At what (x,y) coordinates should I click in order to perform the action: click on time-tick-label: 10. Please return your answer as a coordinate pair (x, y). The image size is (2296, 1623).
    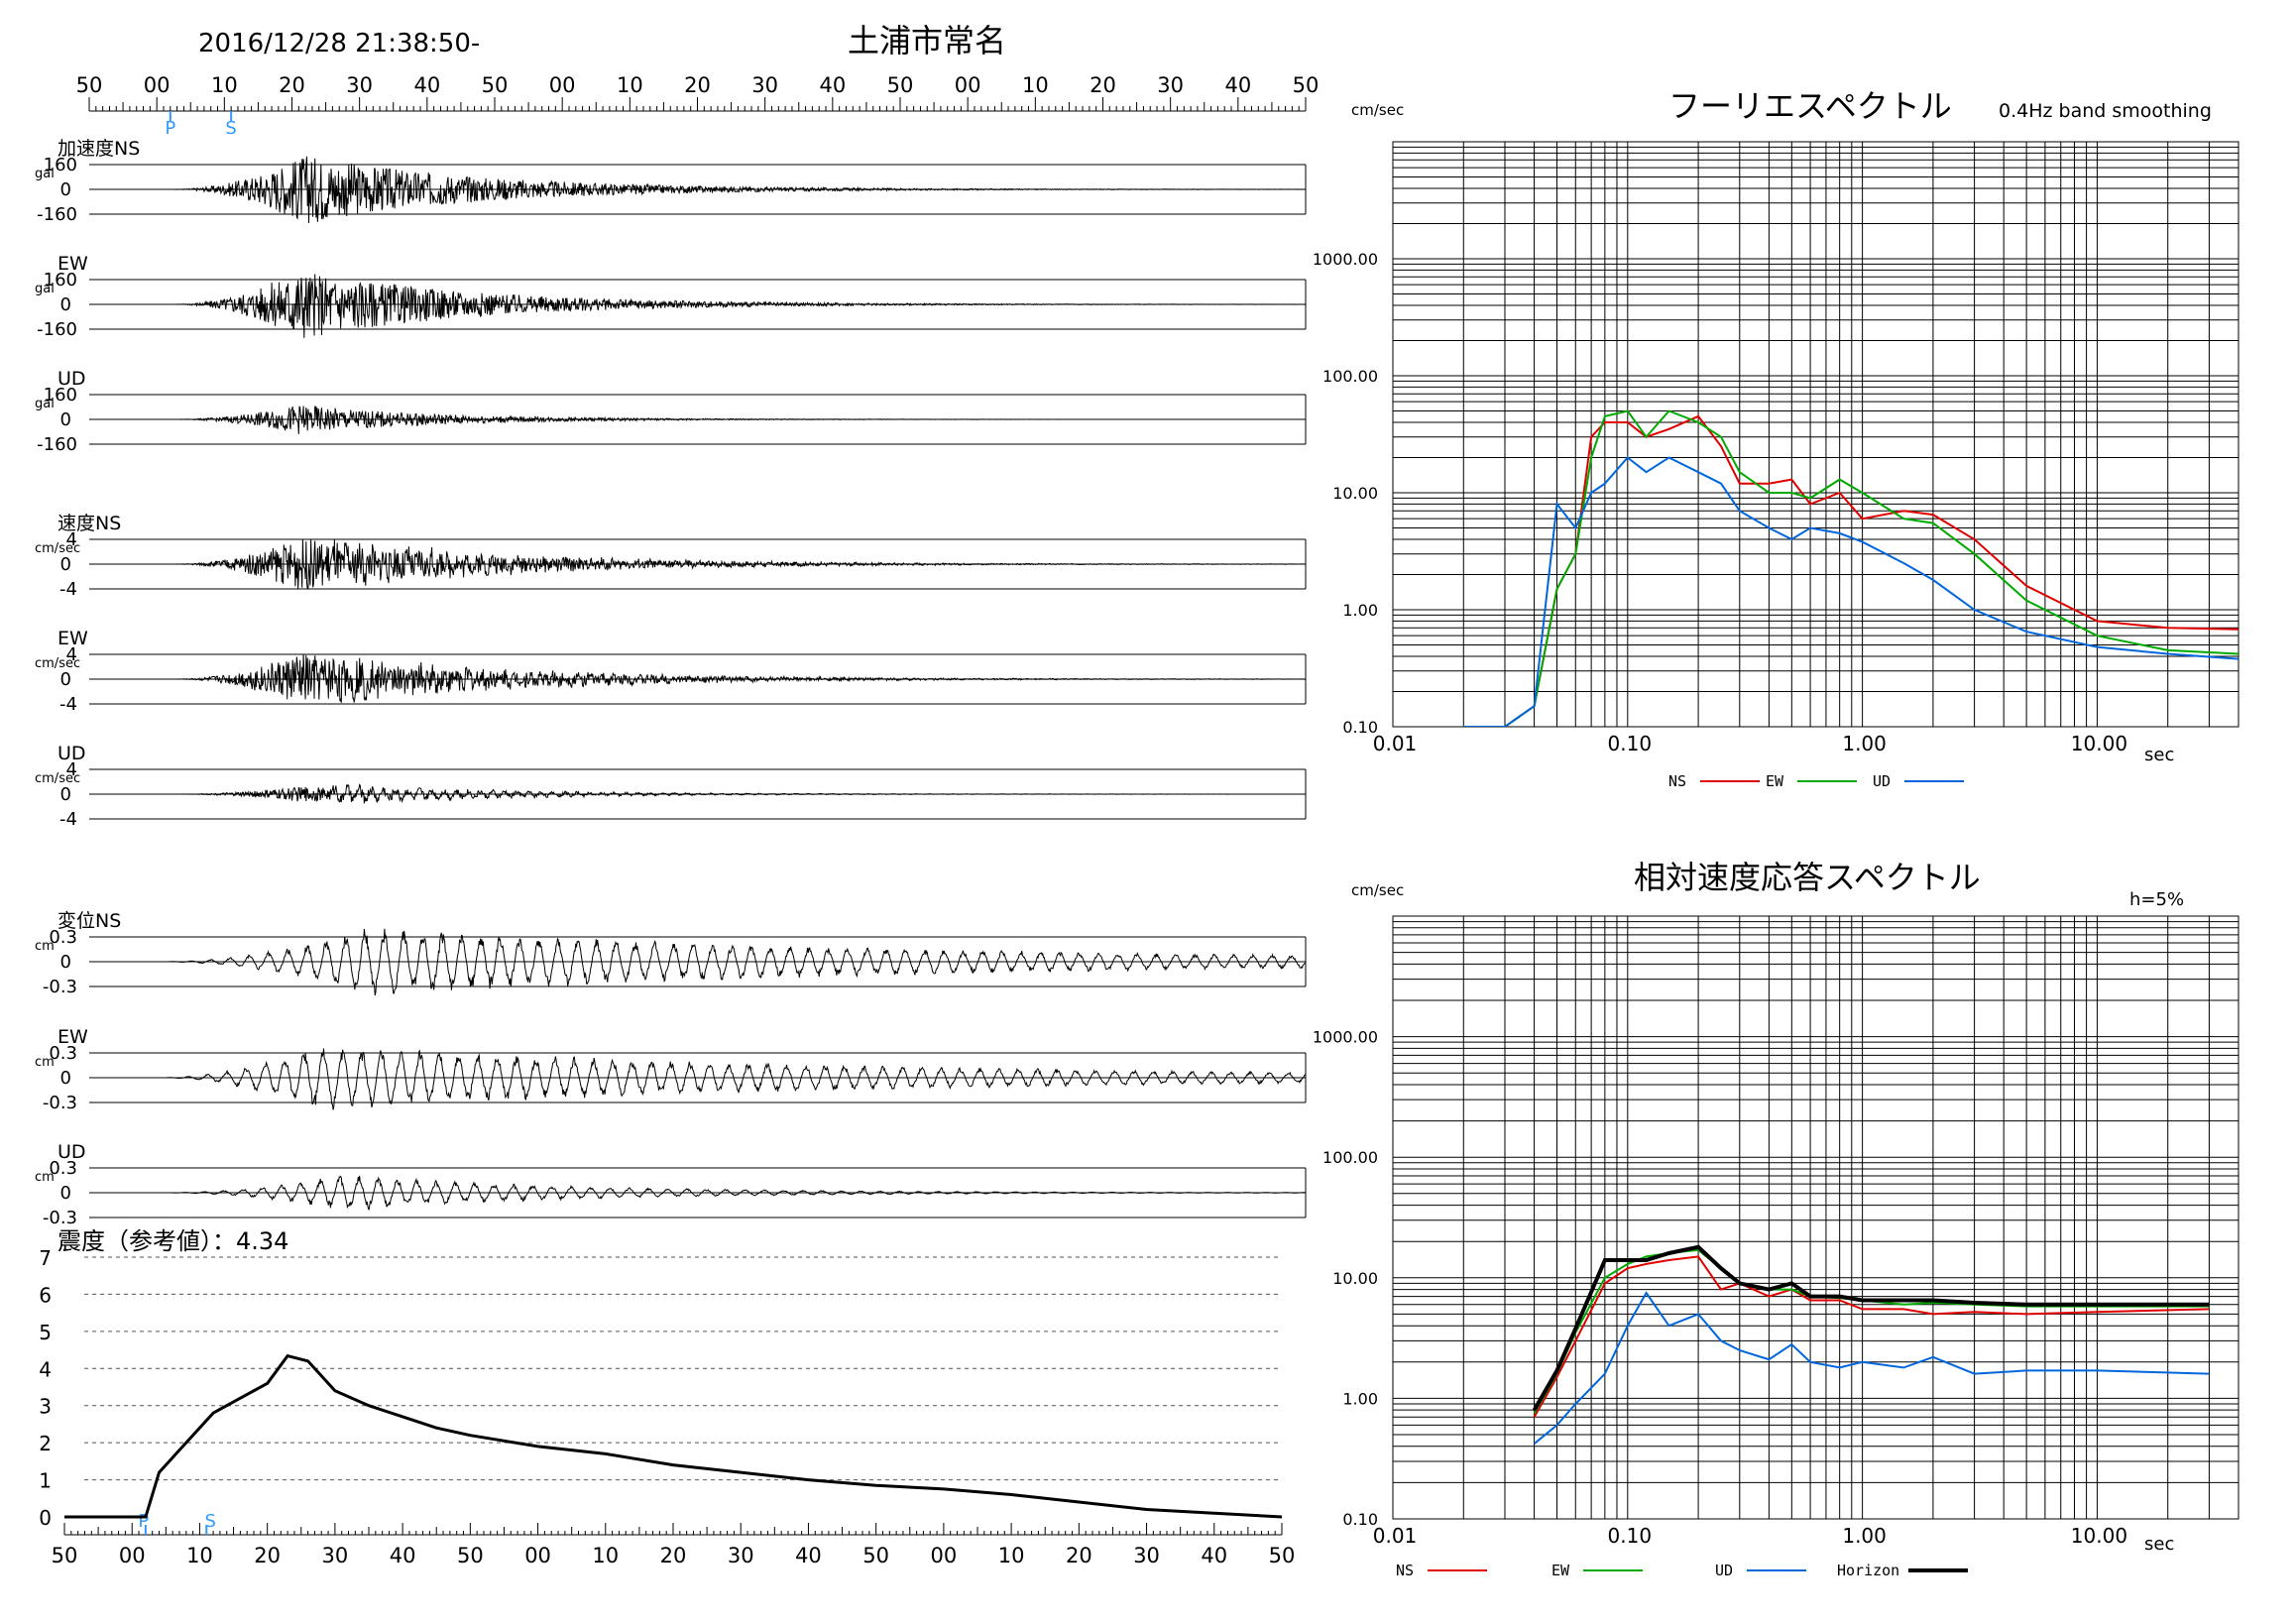
    Looking at the image, I should click on (1035, 85).